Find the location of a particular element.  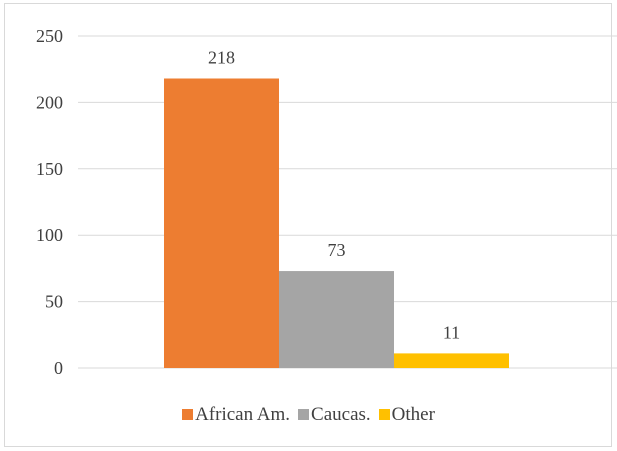

data-label: 218 is located at coordinates (221, 57).